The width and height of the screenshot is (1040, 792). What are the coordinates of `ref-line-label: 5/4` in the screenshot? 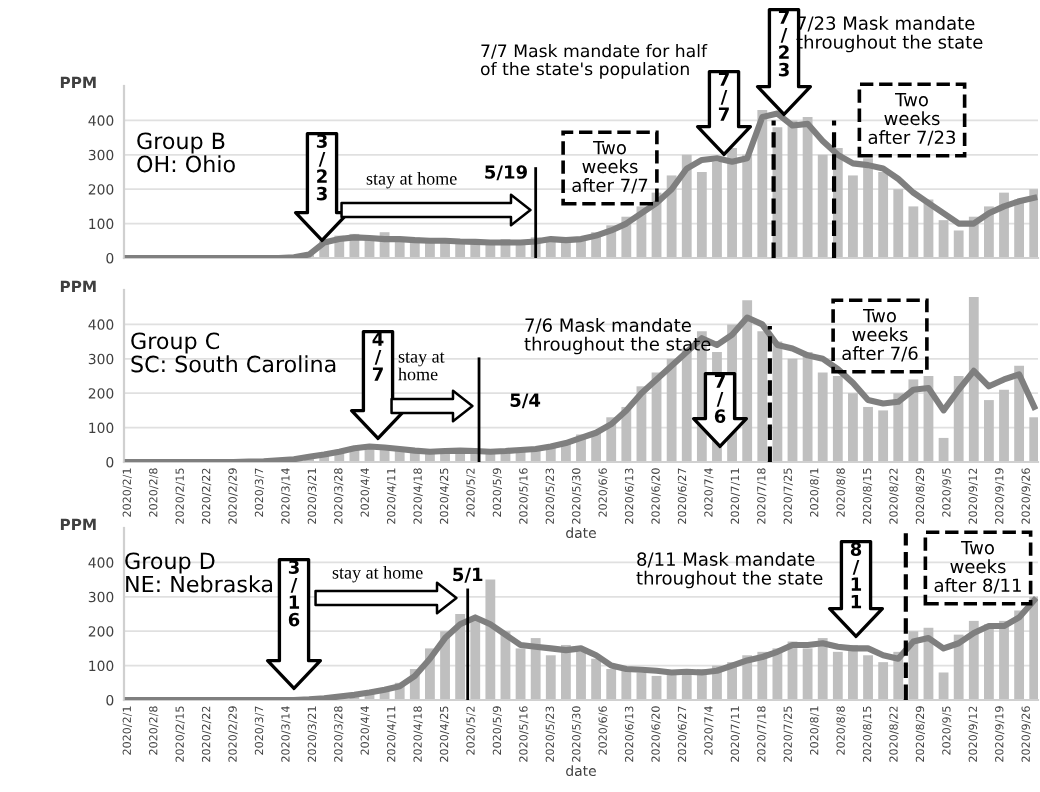 It's located at (525, 401).